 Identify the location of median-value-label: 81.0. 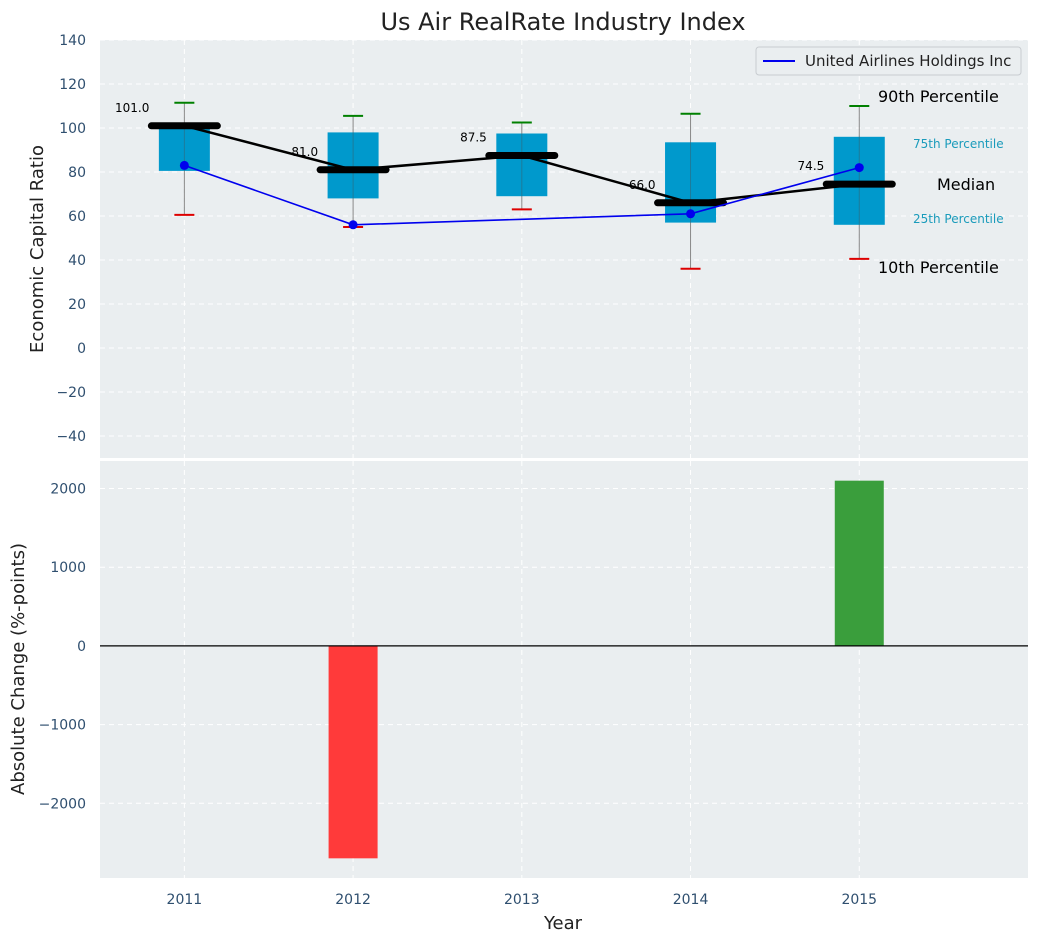
(304, 152).